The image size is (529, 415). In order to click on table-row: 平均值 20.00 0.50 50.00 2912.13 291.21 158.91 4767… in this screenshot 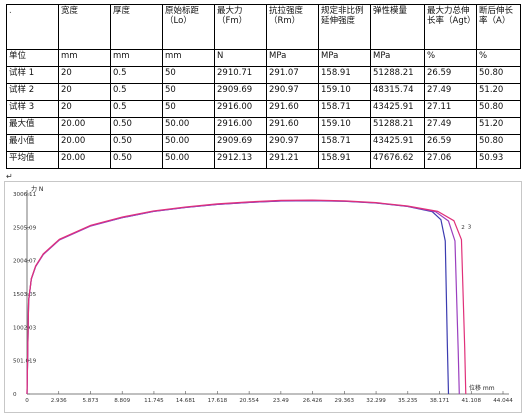, I will do `click(263, 160)`.